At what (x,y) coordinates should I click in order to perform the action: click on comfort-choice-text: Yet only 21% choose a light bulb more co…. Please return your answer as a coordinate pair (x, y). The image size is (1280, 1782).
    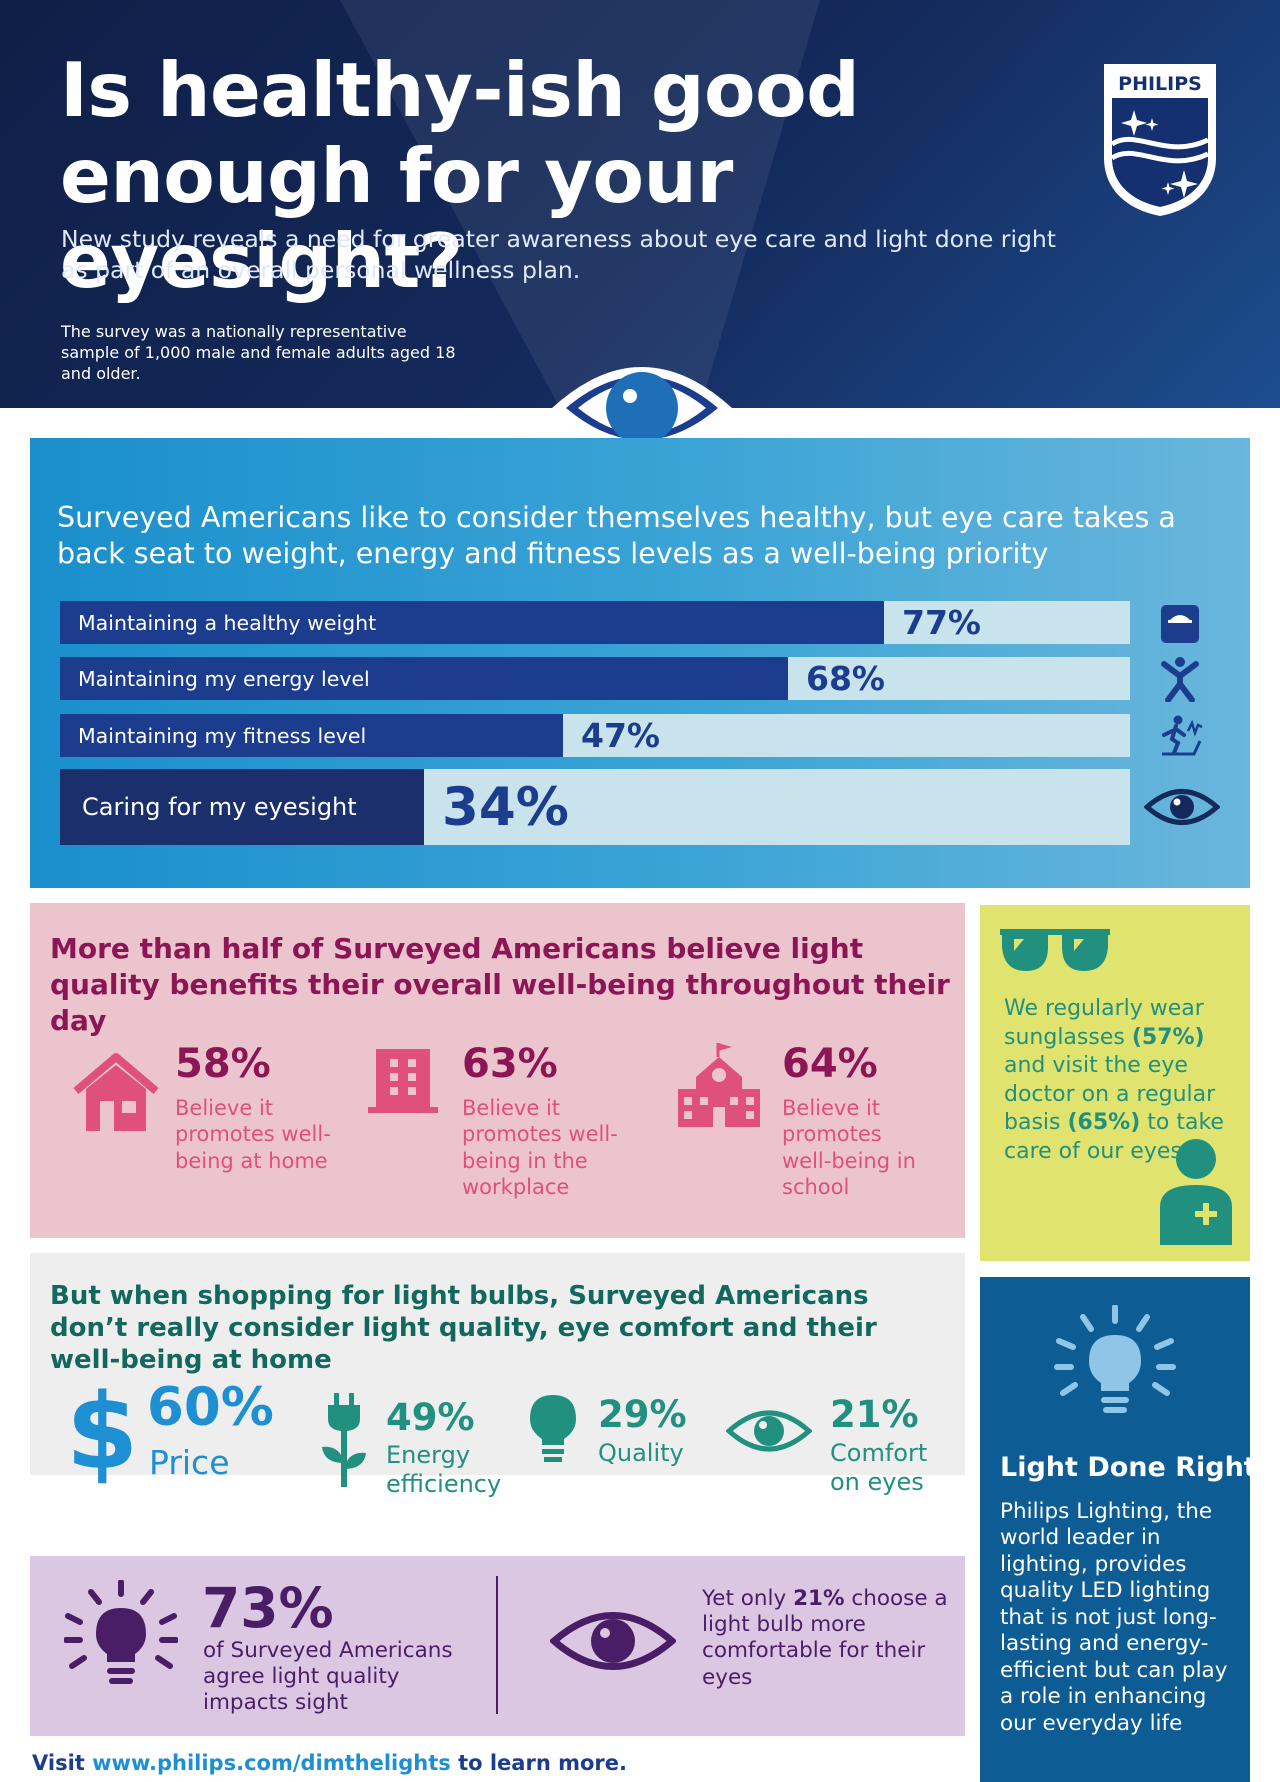
    Looking at the image, I should click on (832, 1638).